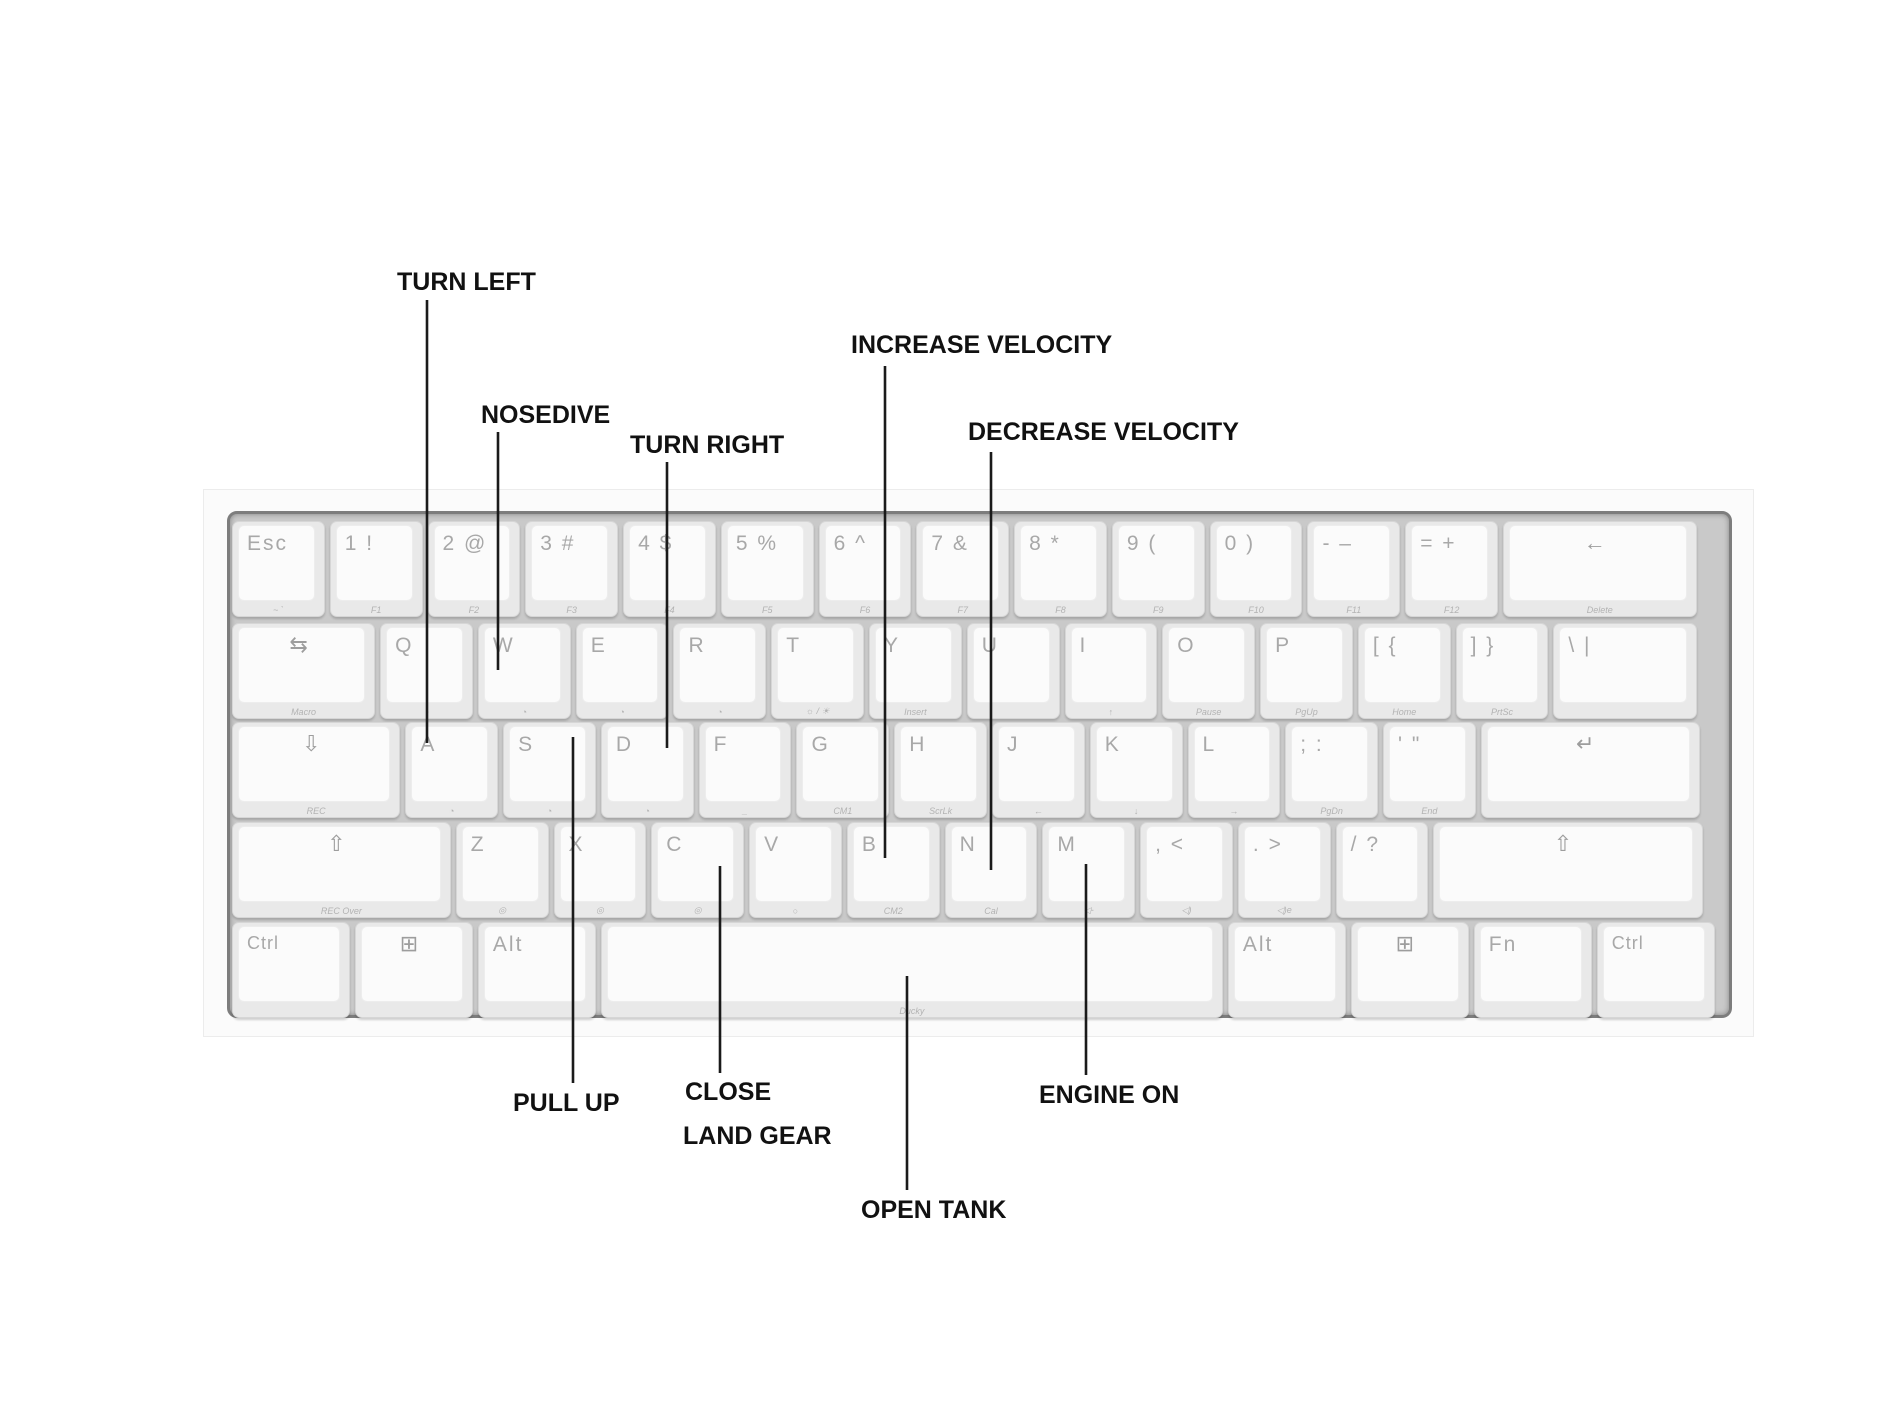 This screenshot has height=1417, width=1890. Describe the element at coordinates (669, 569) in the screenshot. I see `key-4: 4 $ F4` at that location.